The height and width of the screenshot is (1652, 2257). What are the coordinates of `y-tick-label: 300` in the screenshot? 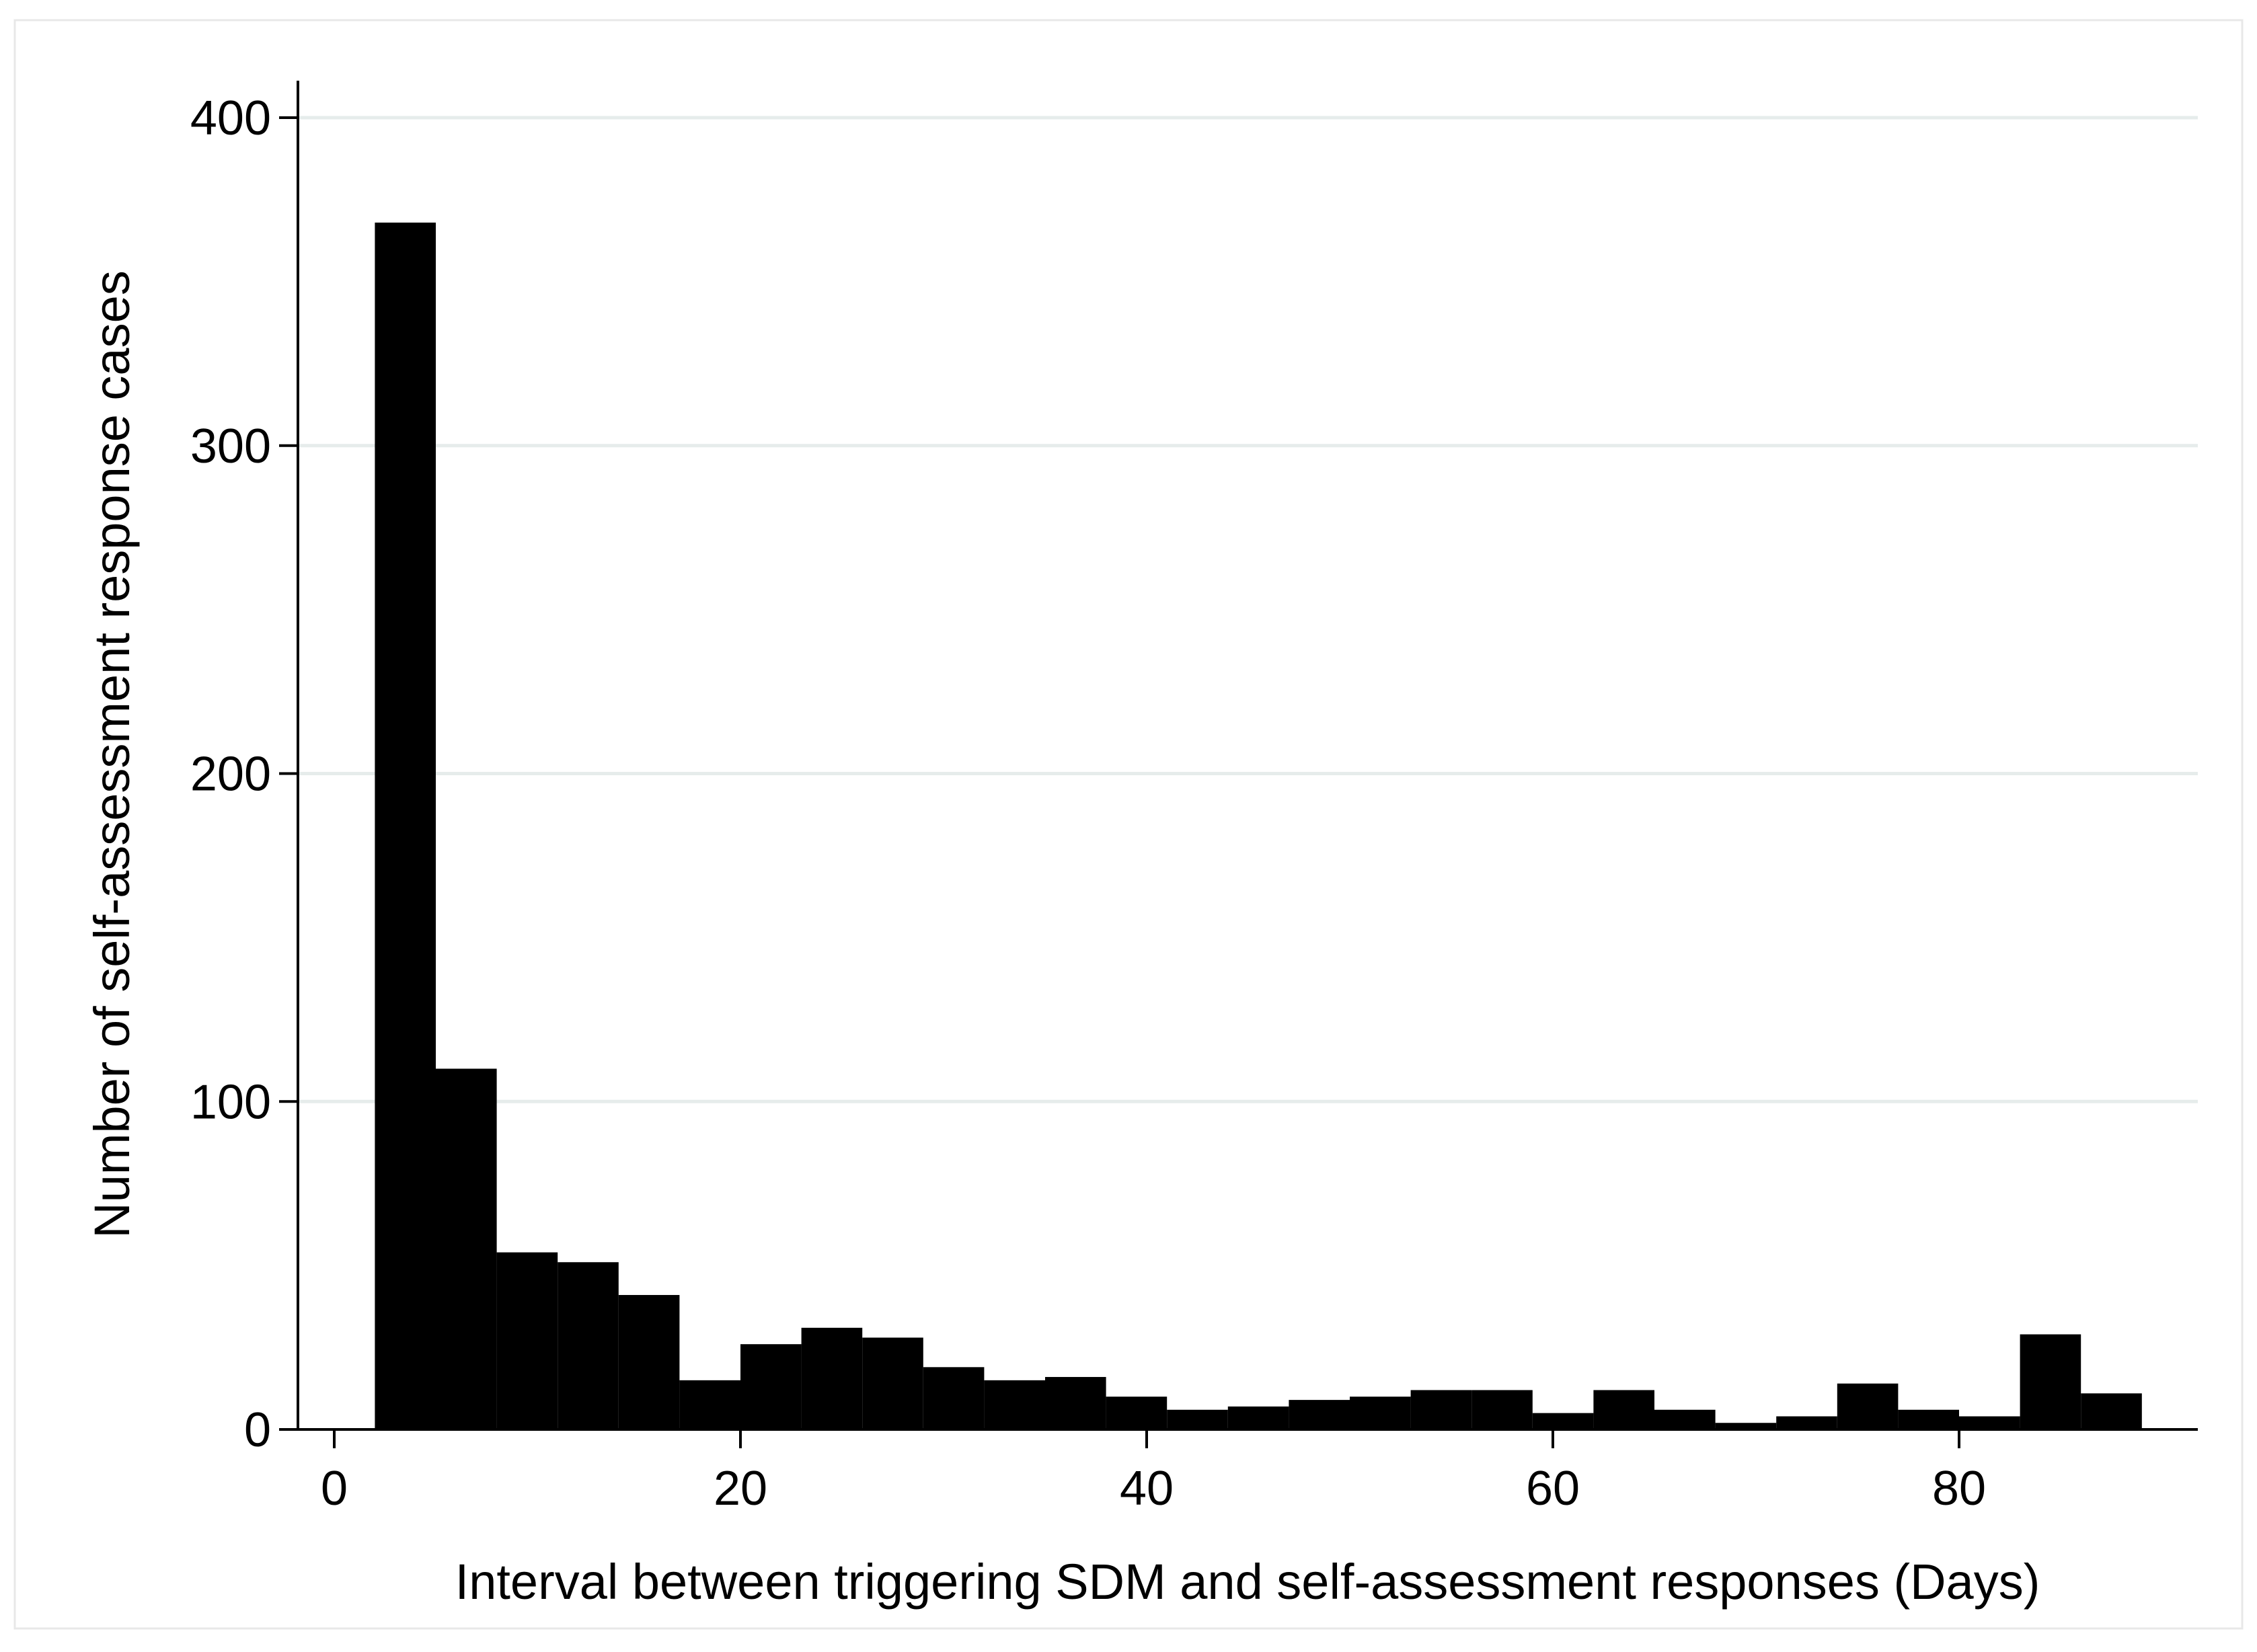 It's located at (230, 446).